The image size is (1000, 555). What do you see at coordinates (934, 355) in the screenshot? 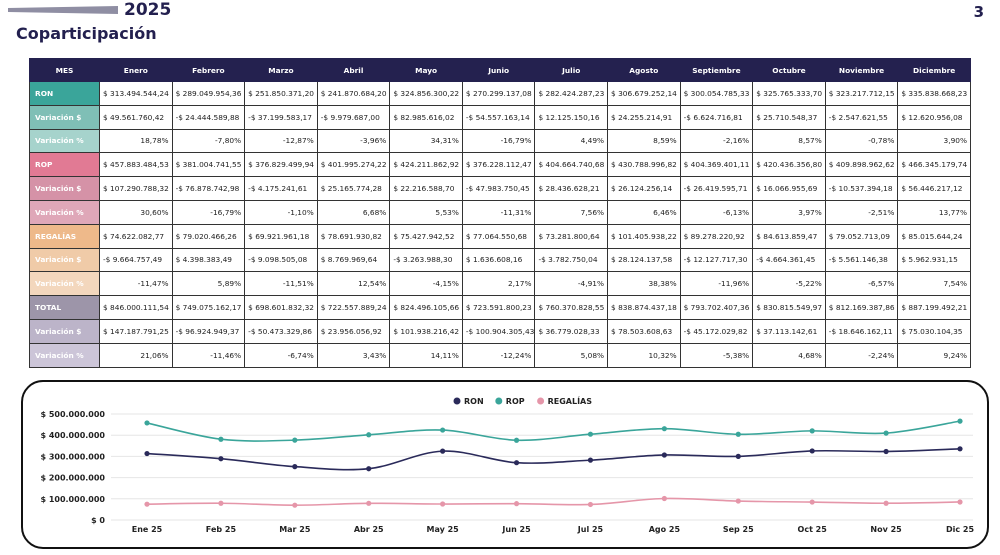
I see `table-cell: 9,24%` at bounding box center [934, 355].